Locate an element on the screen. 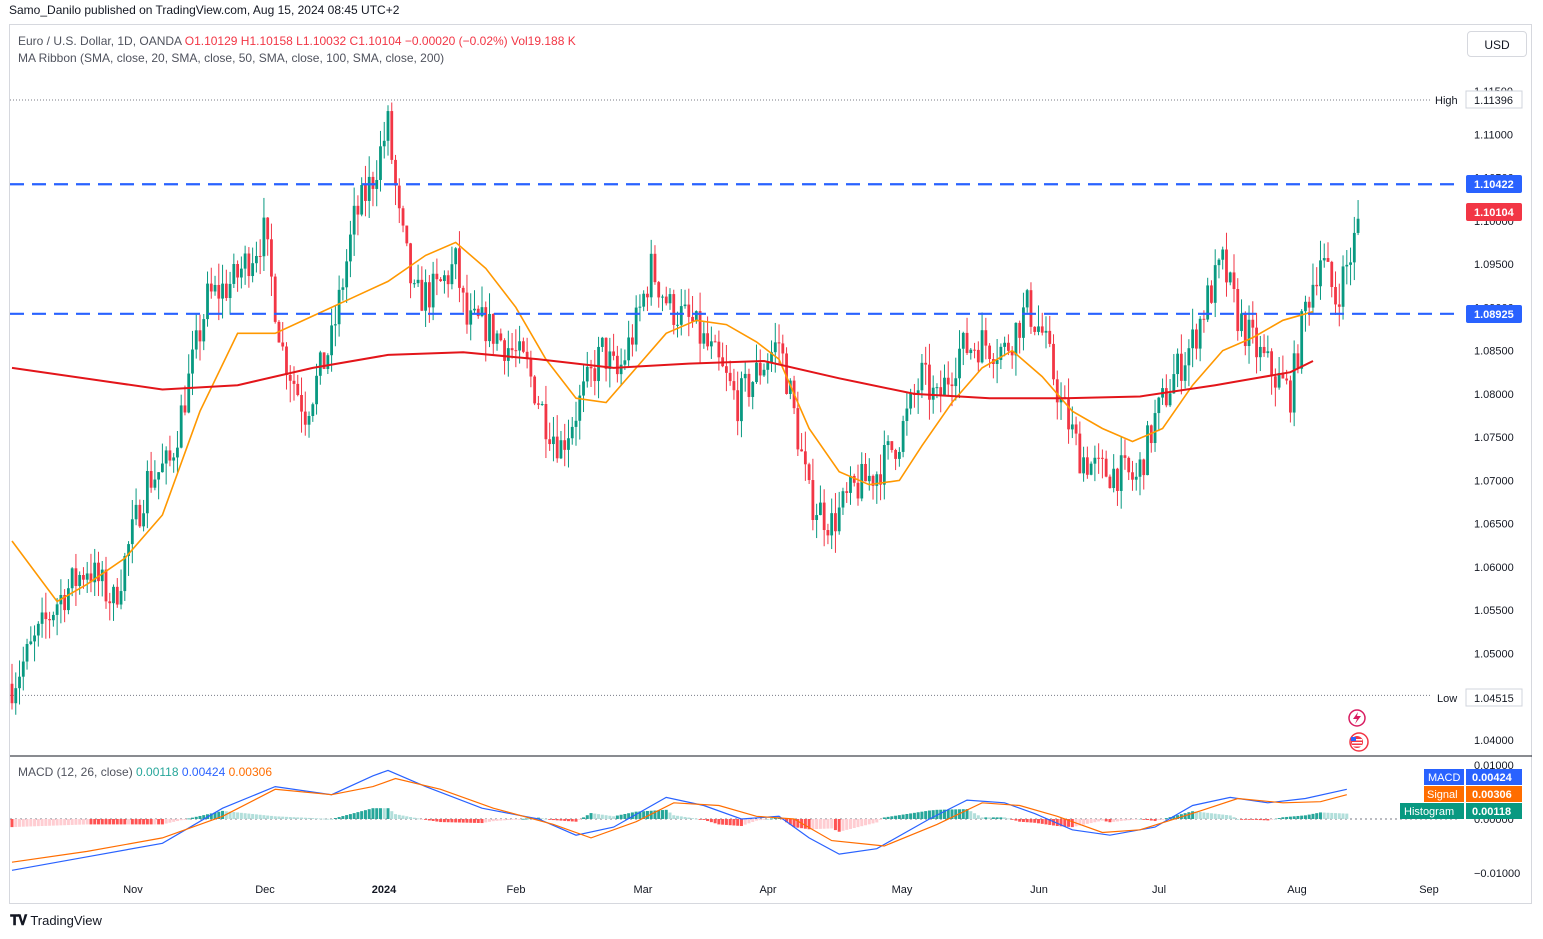  price-tick-label: 1.07000 is located at coordinates (1494, 481).